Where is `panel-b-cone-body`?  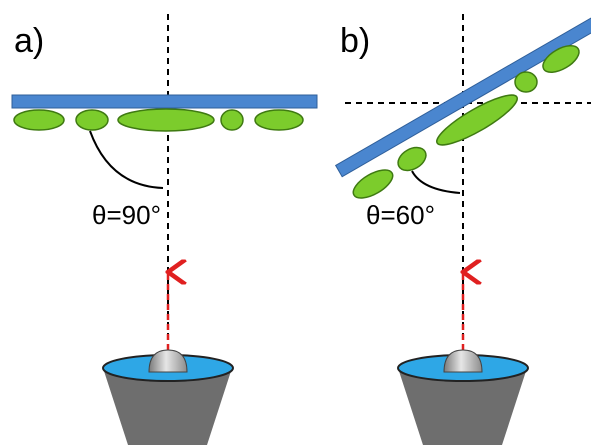 panel-b-cone-body is located at coordinates (462, 406).